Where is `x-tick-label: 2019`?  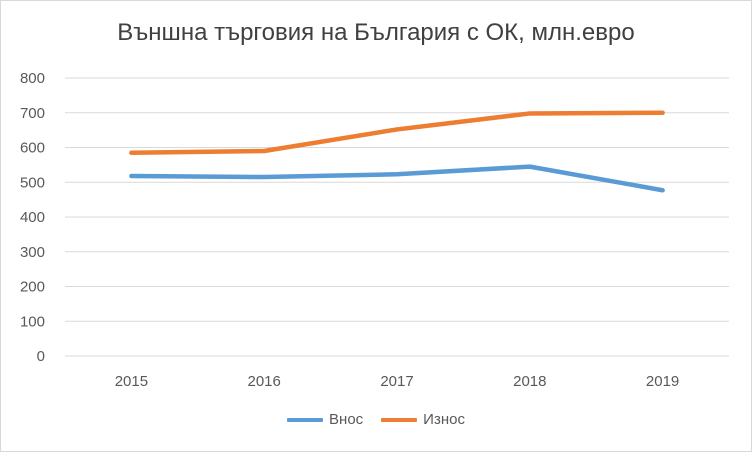
x-tick-label: 2019 is located at coordinates (662, 381).